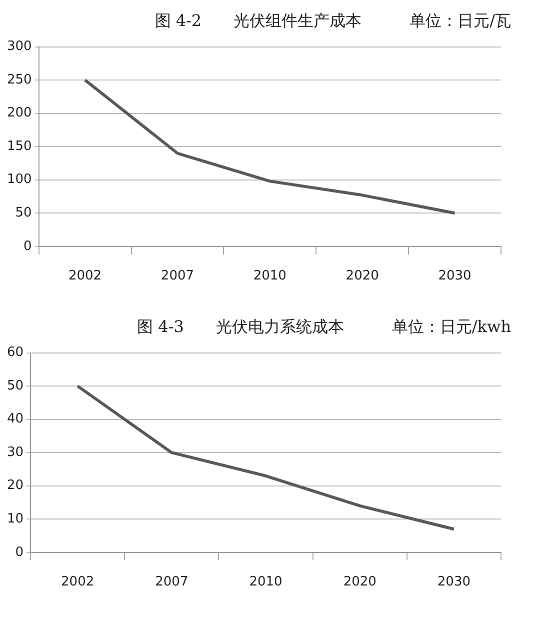  What do you see at coordinates (15, 519) in the screenshot?
I see `y-tick-label: 10` at bounding box center [15, 519].